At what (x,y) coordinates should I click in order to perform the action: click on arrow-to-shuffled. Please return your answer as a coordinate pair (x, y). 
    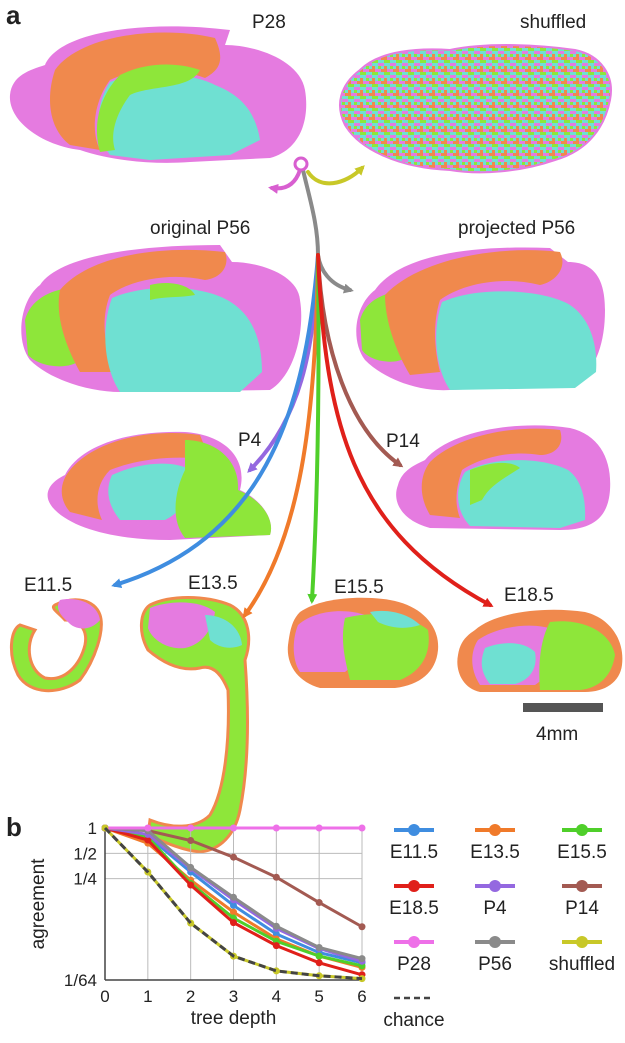
    Looking at the image, I should click on (335, 175).